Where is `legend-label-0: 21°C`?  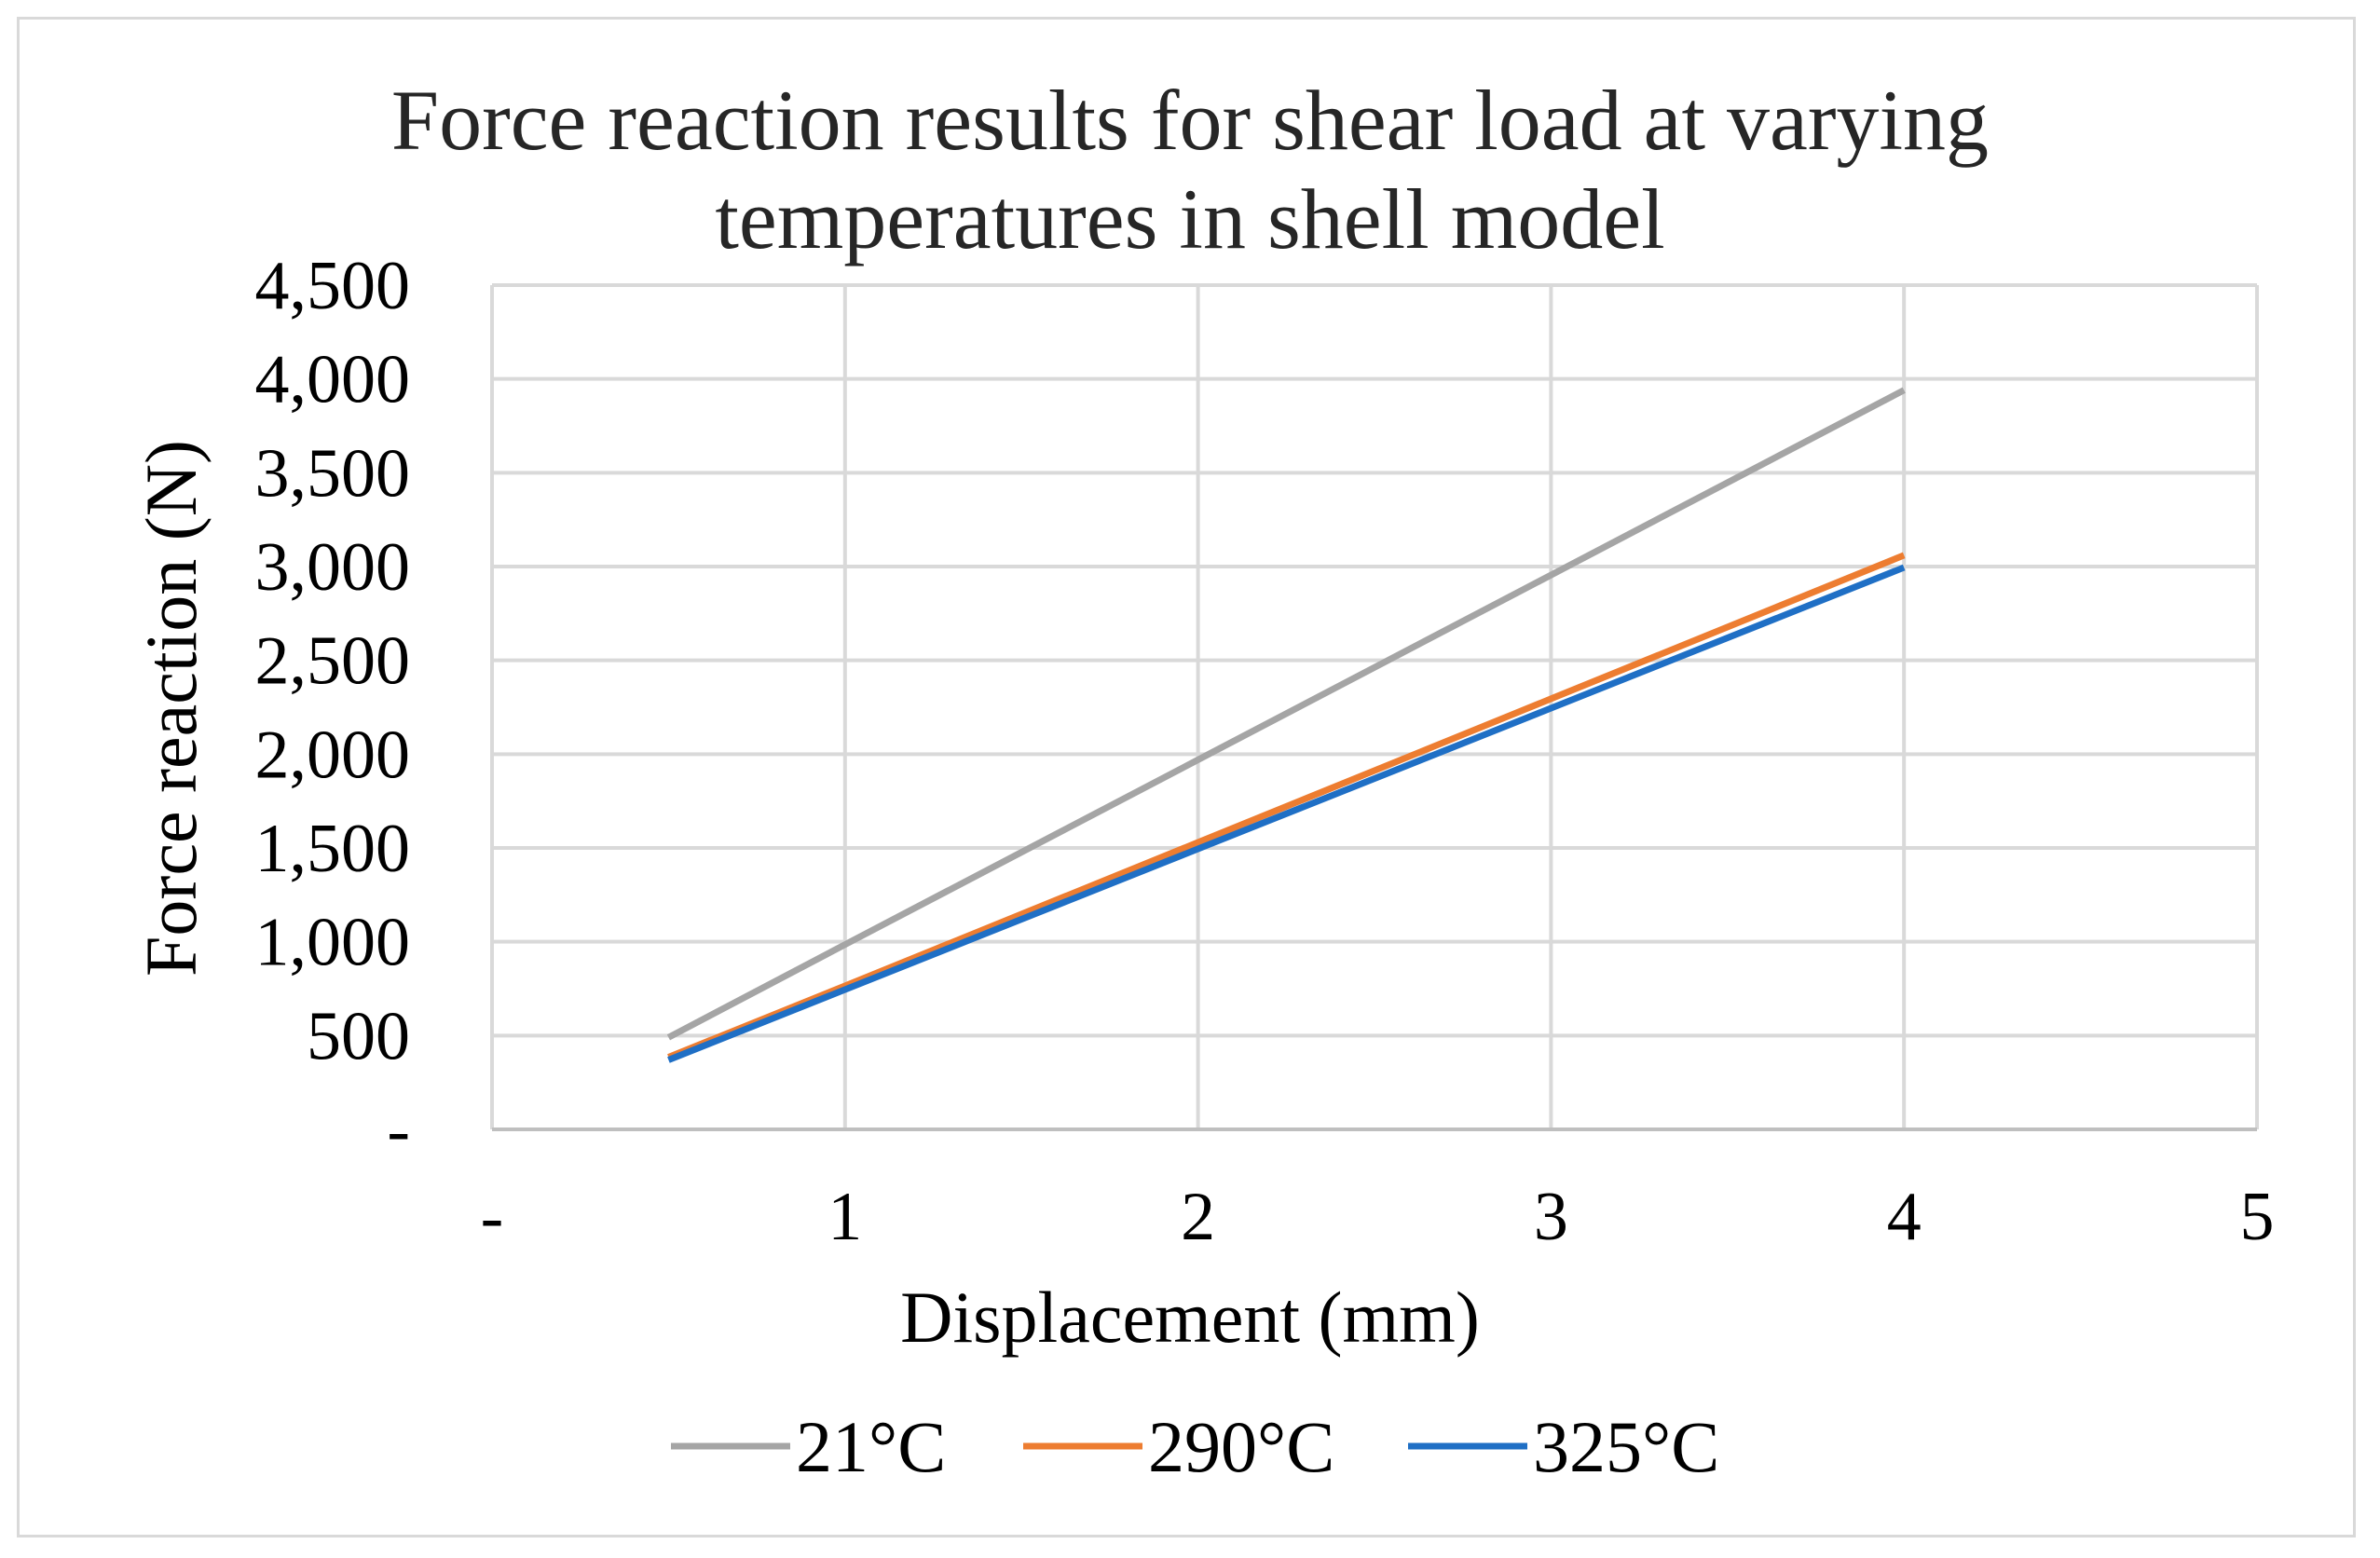
legend-label-0: 21°C is located at coordinates (871, 1446).